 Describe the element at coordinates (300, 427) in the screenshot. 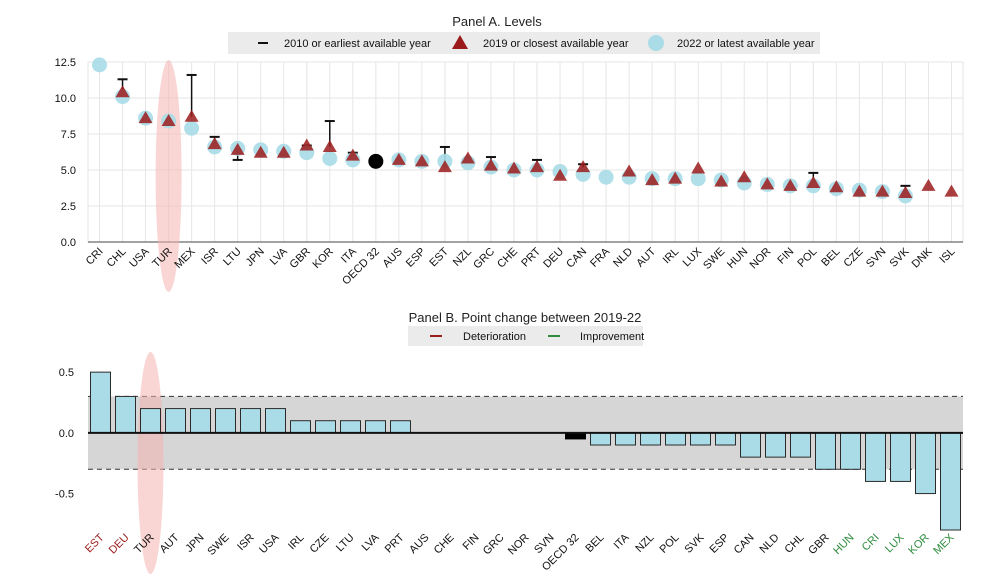

I see `bar-irl` at that location.